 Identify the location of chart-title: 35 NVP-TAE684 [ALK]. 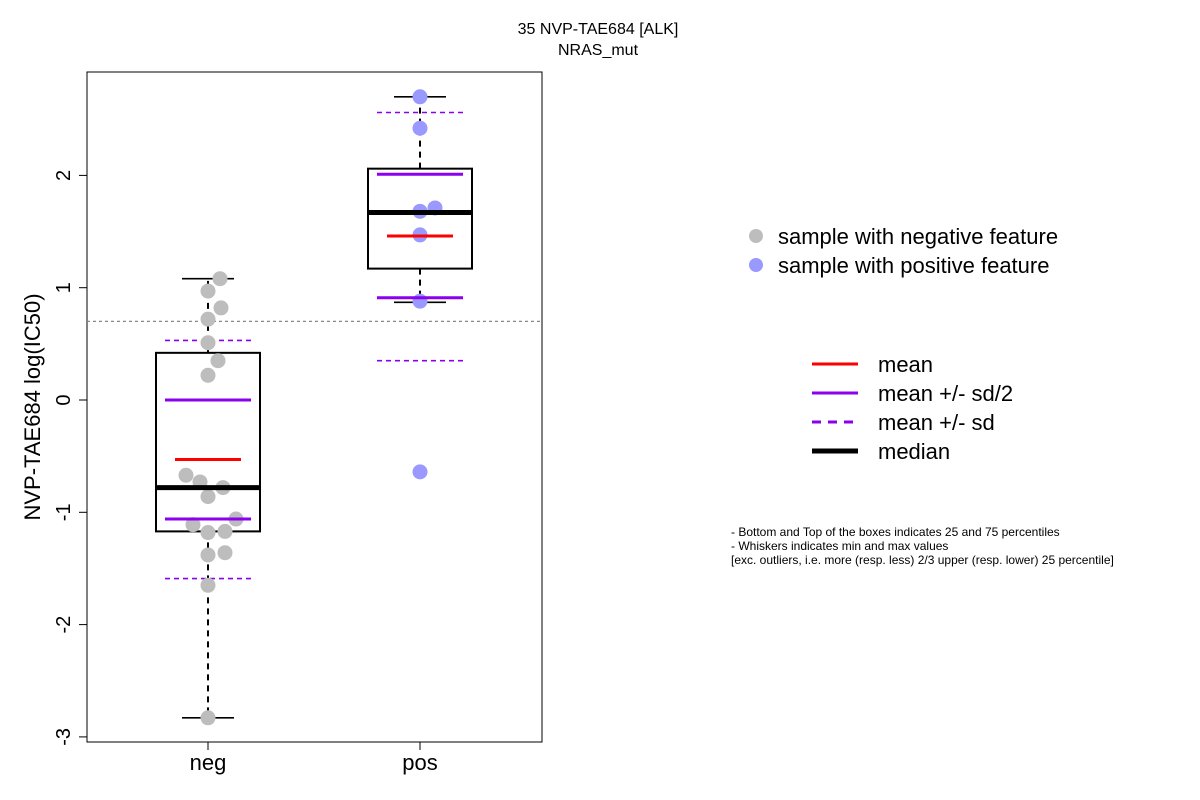
(598, 29).